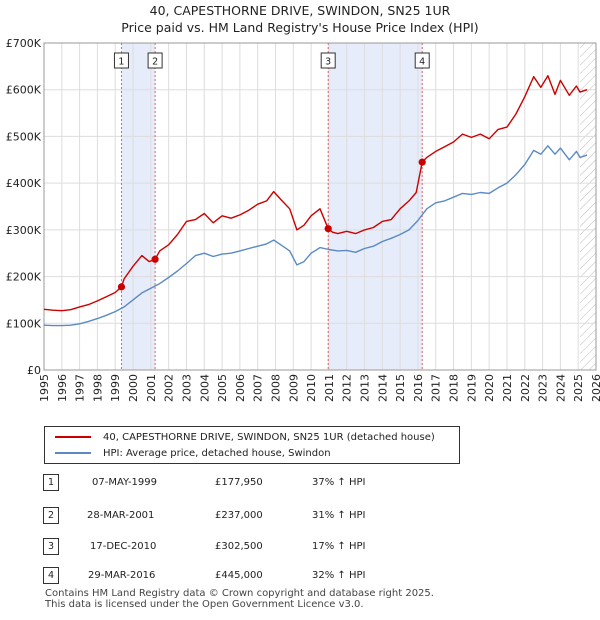 The image size is (600, 620). I want to click on x-tick-label: 2001, so click(151, 388).